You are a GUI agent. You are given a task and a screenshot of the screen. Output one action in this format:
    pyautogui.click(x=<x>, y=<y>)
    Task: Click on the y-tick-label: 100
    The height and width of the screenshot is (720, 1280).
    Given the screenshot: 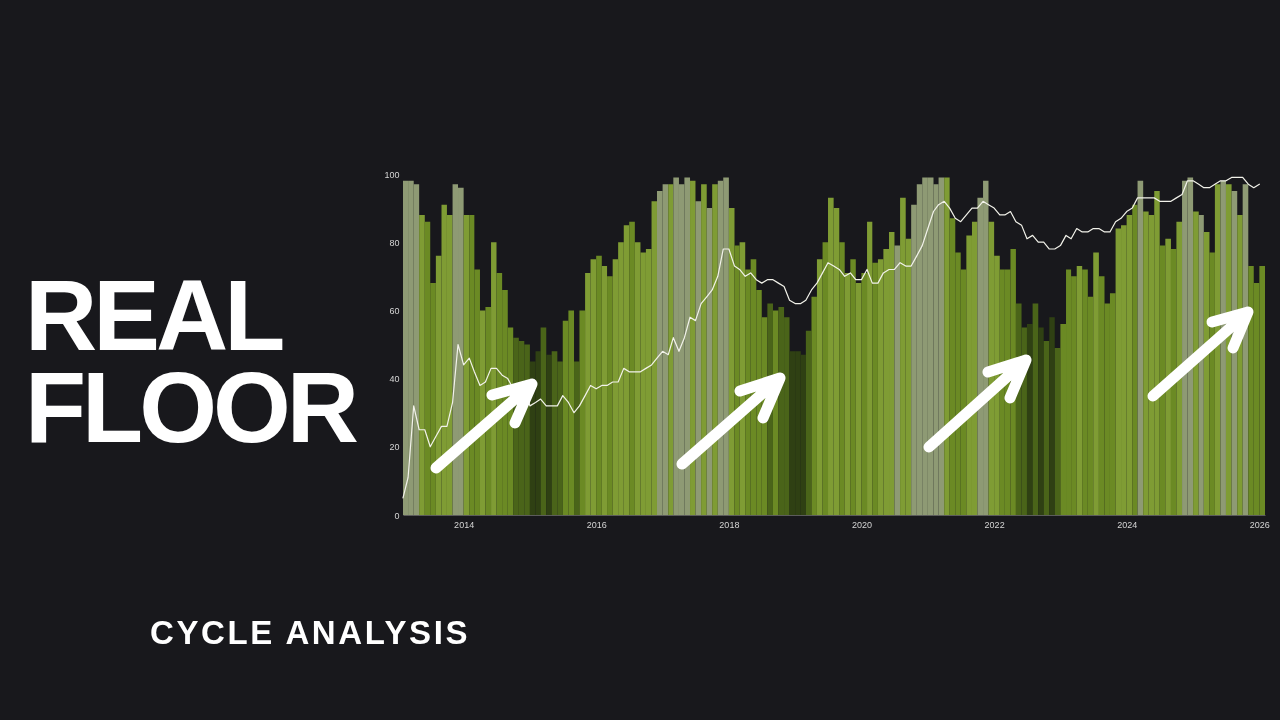 What is the action you would take?
    pyautogui.click(x=392, y=174)
    